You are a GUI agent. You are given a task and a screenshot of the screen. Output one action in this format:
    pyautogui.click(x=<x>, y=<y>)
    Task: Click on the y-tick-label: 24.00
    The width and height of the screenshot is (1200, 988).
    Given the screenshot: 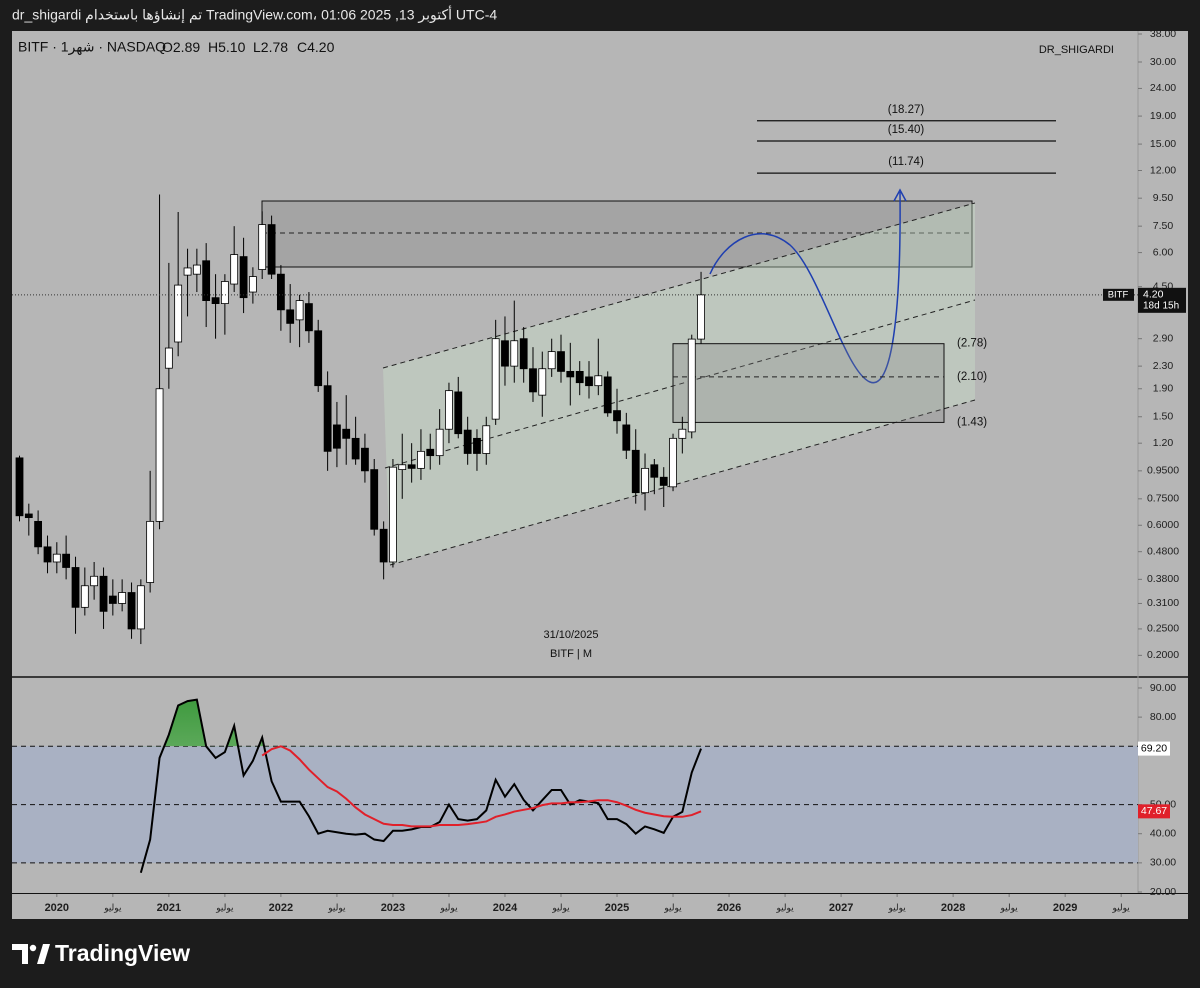 What is the action you would take?
    pyautogui.click(x=1163, y=88)
    